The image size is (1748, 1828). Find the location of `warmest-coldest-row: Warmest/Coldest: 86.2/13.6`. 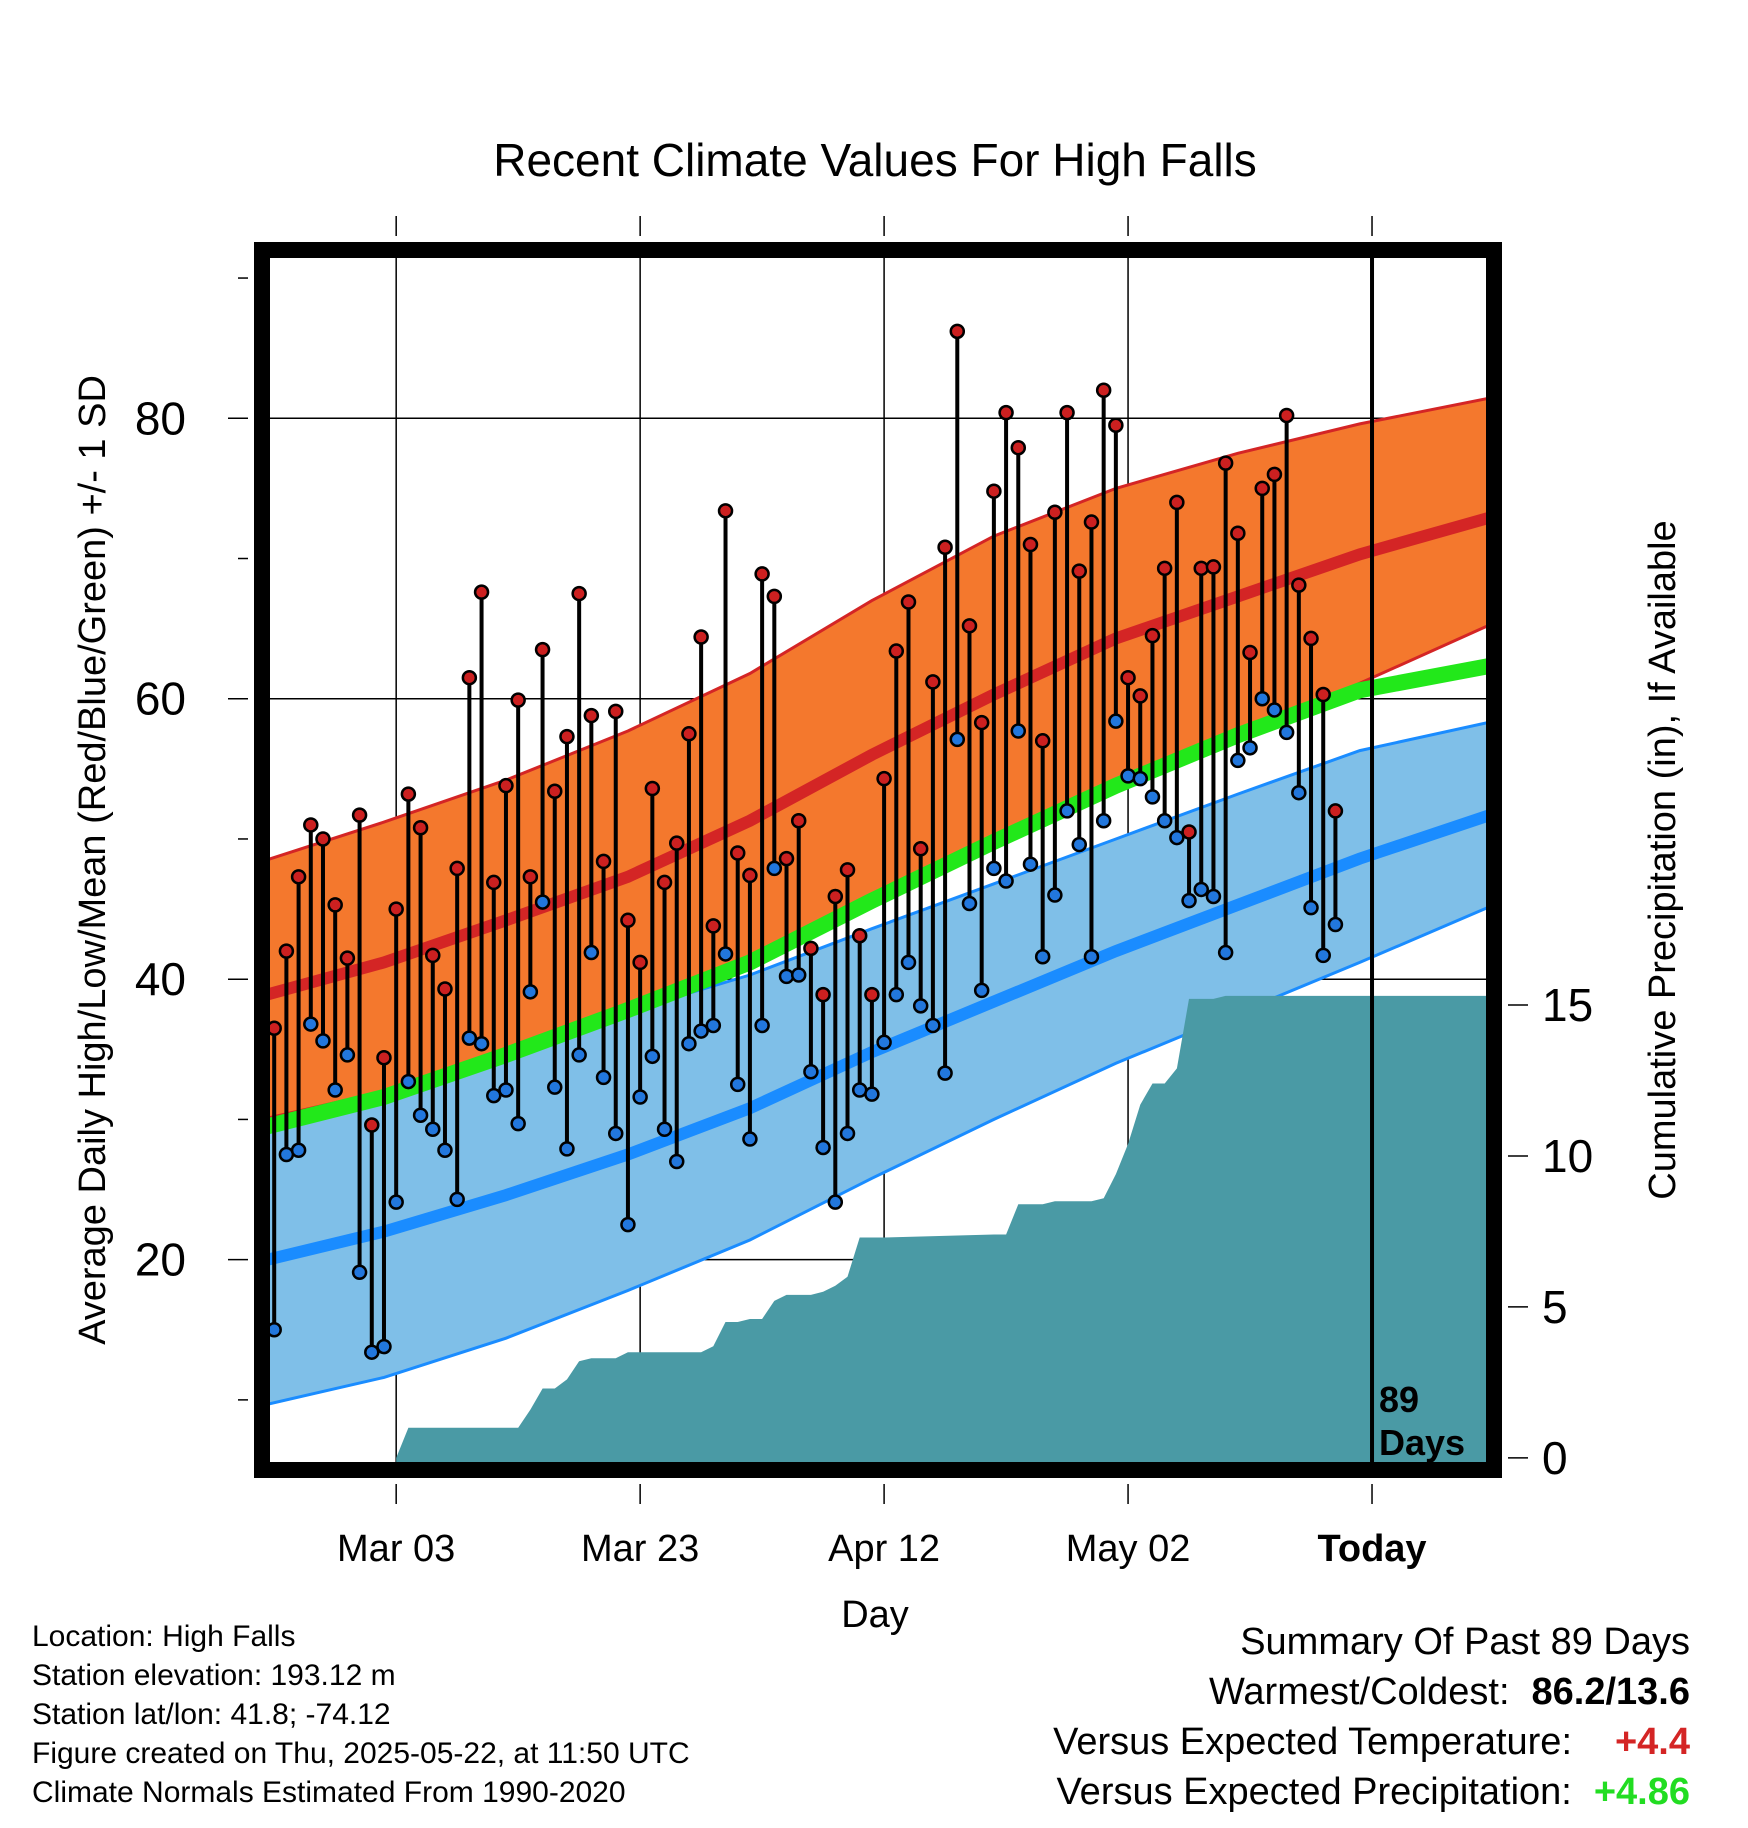

warmest-coldest-row: Warmest/Coldest: 86.2/13.6 is located at coordinates (1371, 1692).